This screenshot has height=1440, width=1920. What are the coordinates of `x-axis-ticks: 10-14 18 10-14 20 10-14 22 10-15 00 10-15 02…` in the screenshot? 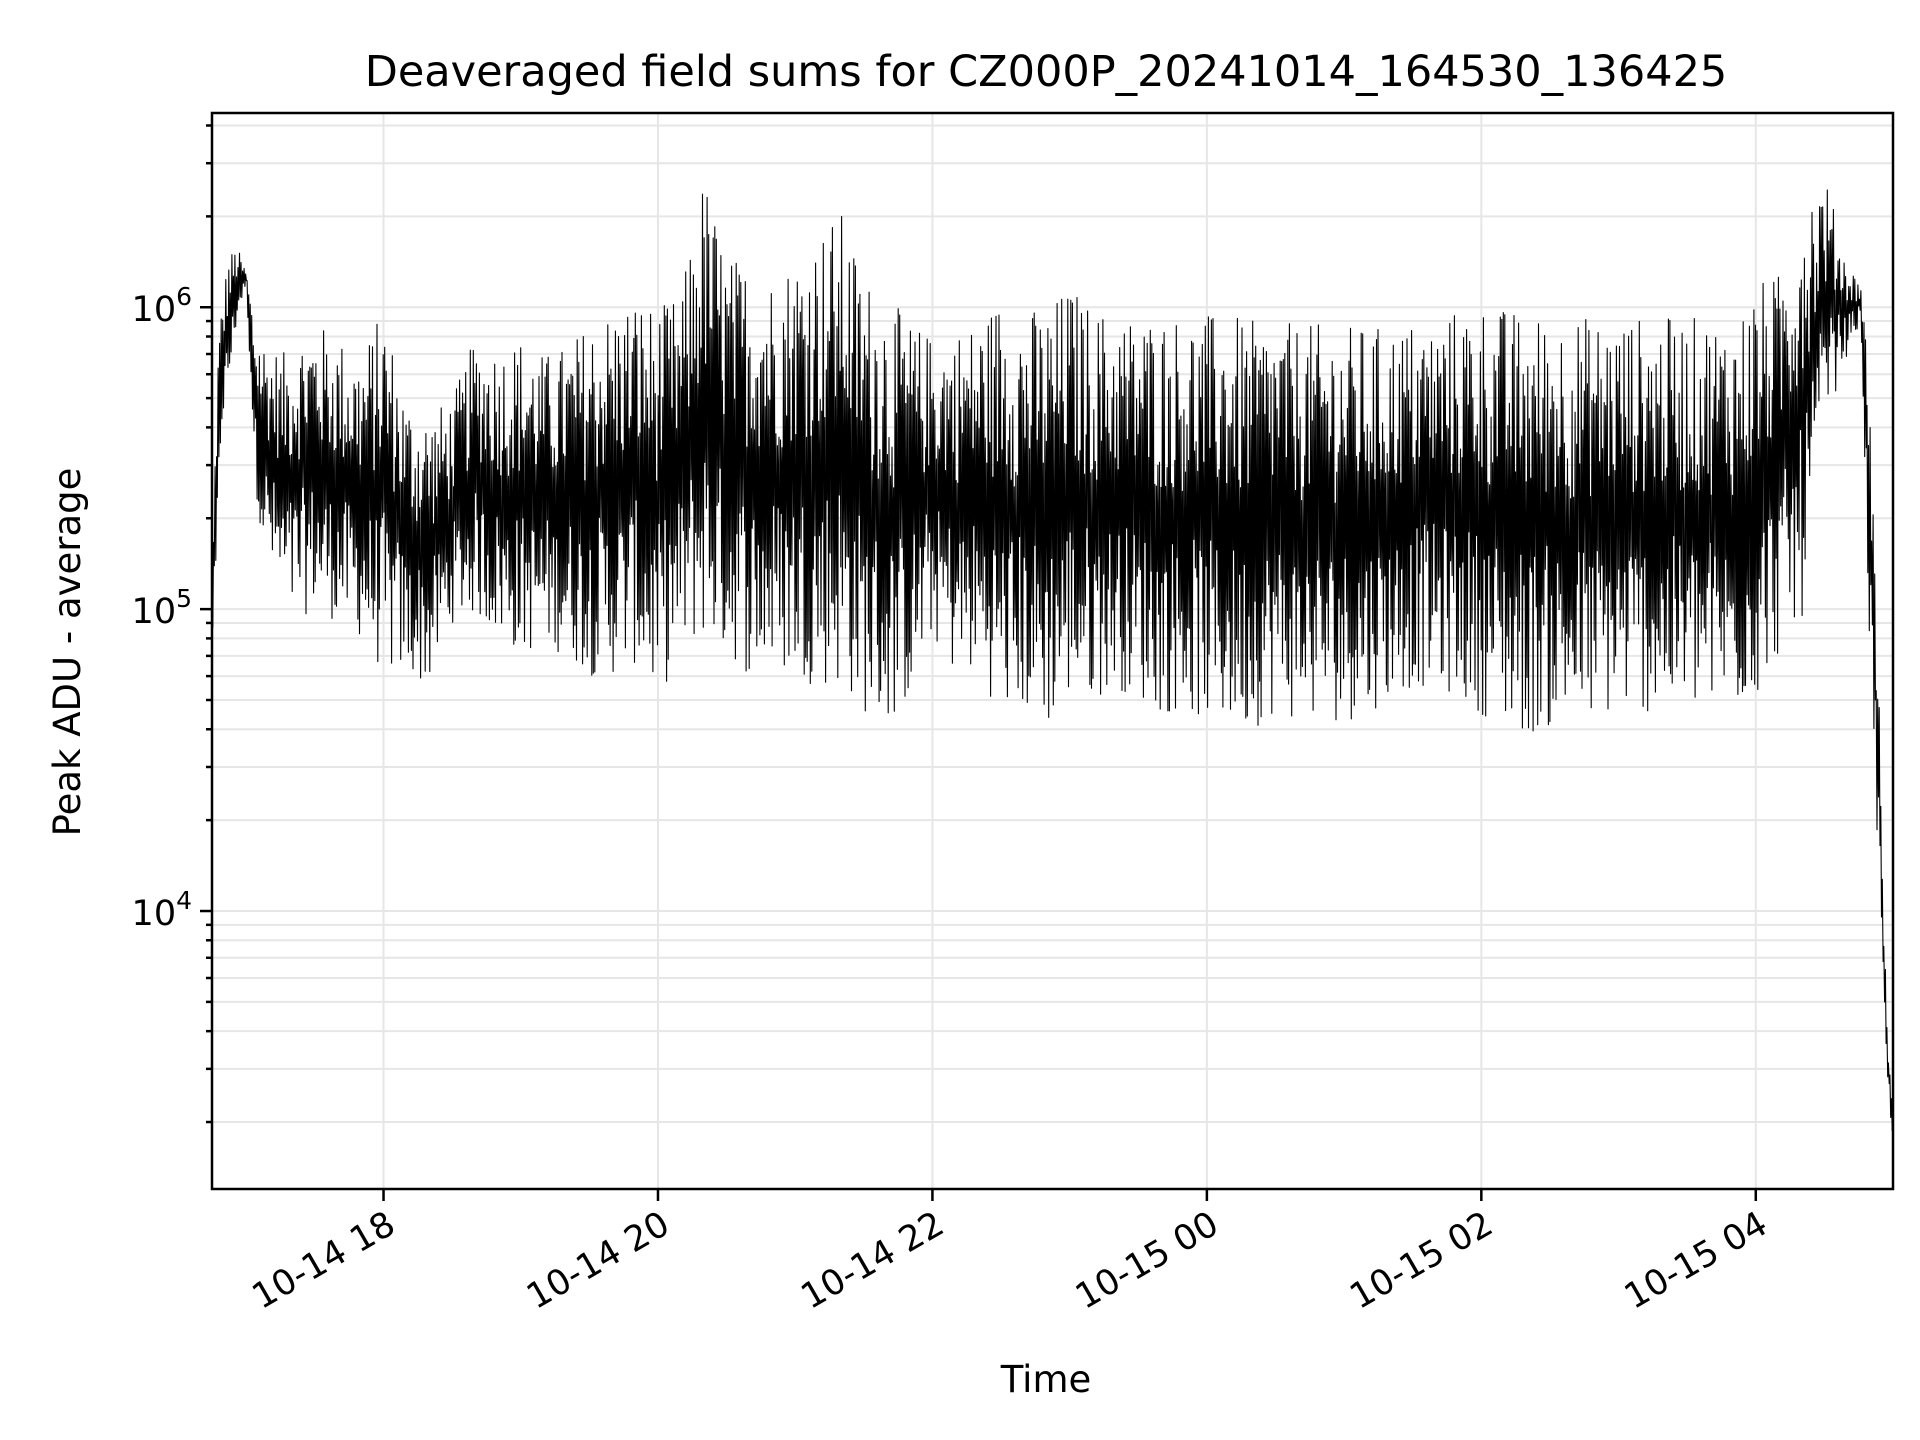 It's located at (1010, 1253).